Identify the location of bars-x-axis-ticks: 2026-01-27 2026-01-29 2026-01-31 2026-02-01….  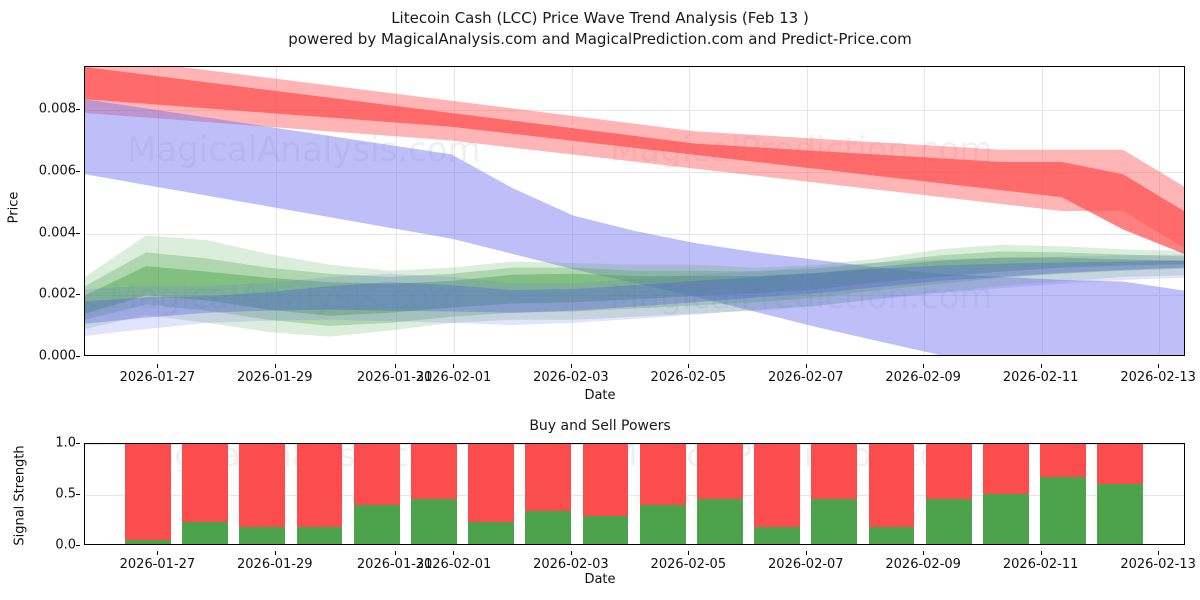
(600, 561).